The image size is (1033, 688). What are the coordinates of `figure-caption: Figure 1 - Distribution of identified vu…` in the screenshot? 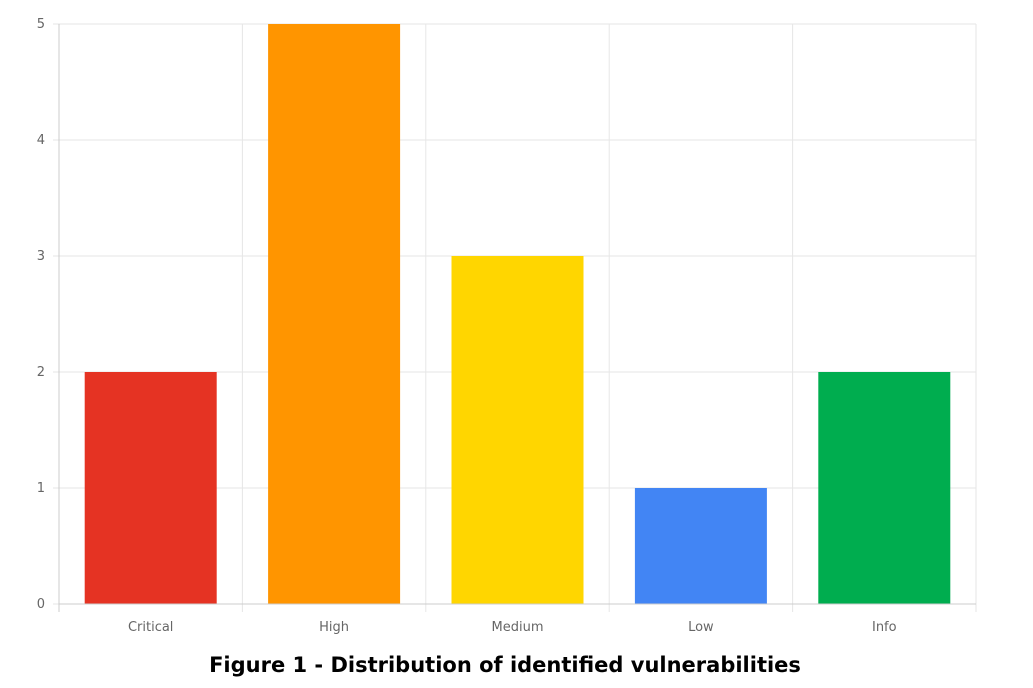 It's located at (505, 665).